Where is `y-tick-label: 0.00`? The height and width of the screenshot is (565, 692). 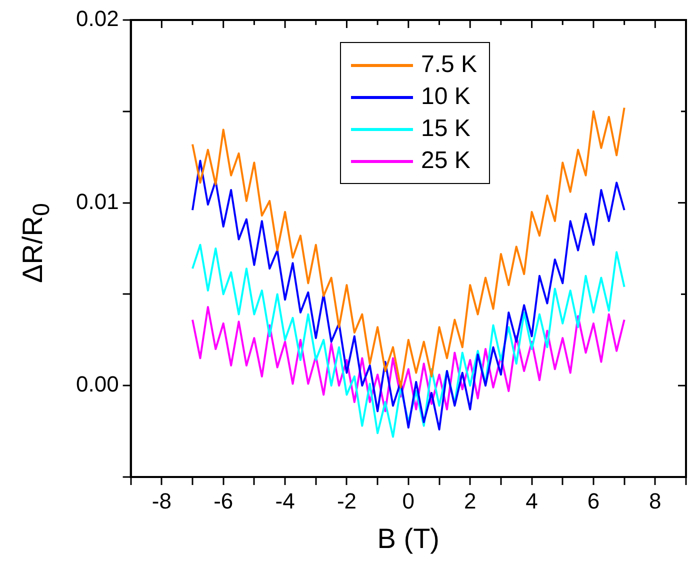 y-tick-label: 0.00 is located at coordinates (97, 384).